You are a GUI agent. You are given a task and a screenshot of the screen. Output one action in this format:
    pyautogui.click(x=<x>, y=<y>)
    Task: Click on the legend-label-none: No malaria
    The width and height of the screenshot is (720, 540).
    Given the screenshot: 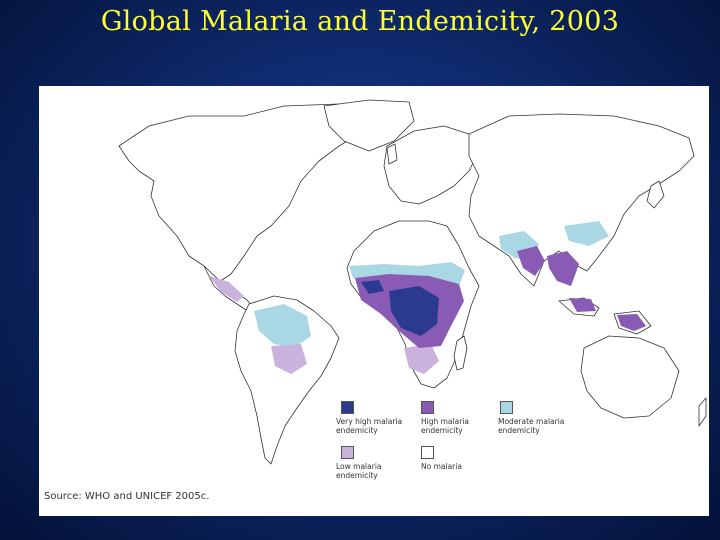 What is the action you would take?
    pyautogui.click(x=441, y=466)
    